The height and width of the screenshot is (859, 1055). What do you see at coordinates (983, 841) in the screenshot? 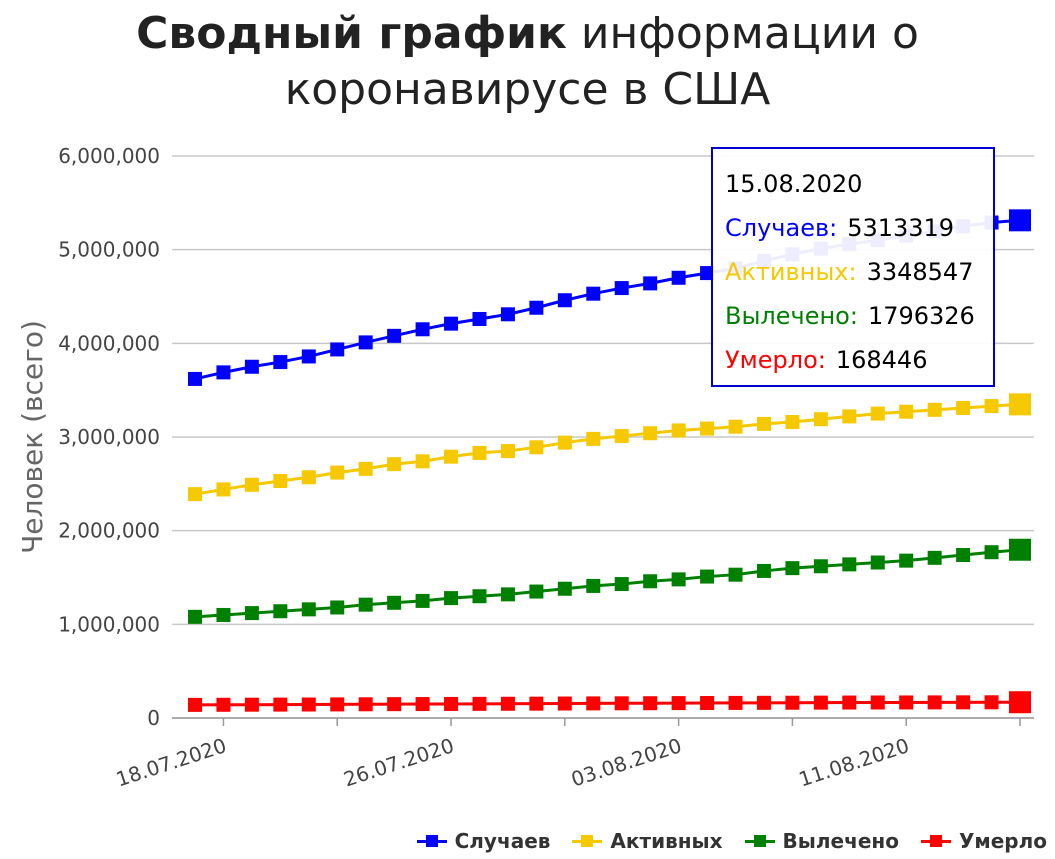
I see `legend-item-deaths: Умерло` at bounding box center [983, 841].